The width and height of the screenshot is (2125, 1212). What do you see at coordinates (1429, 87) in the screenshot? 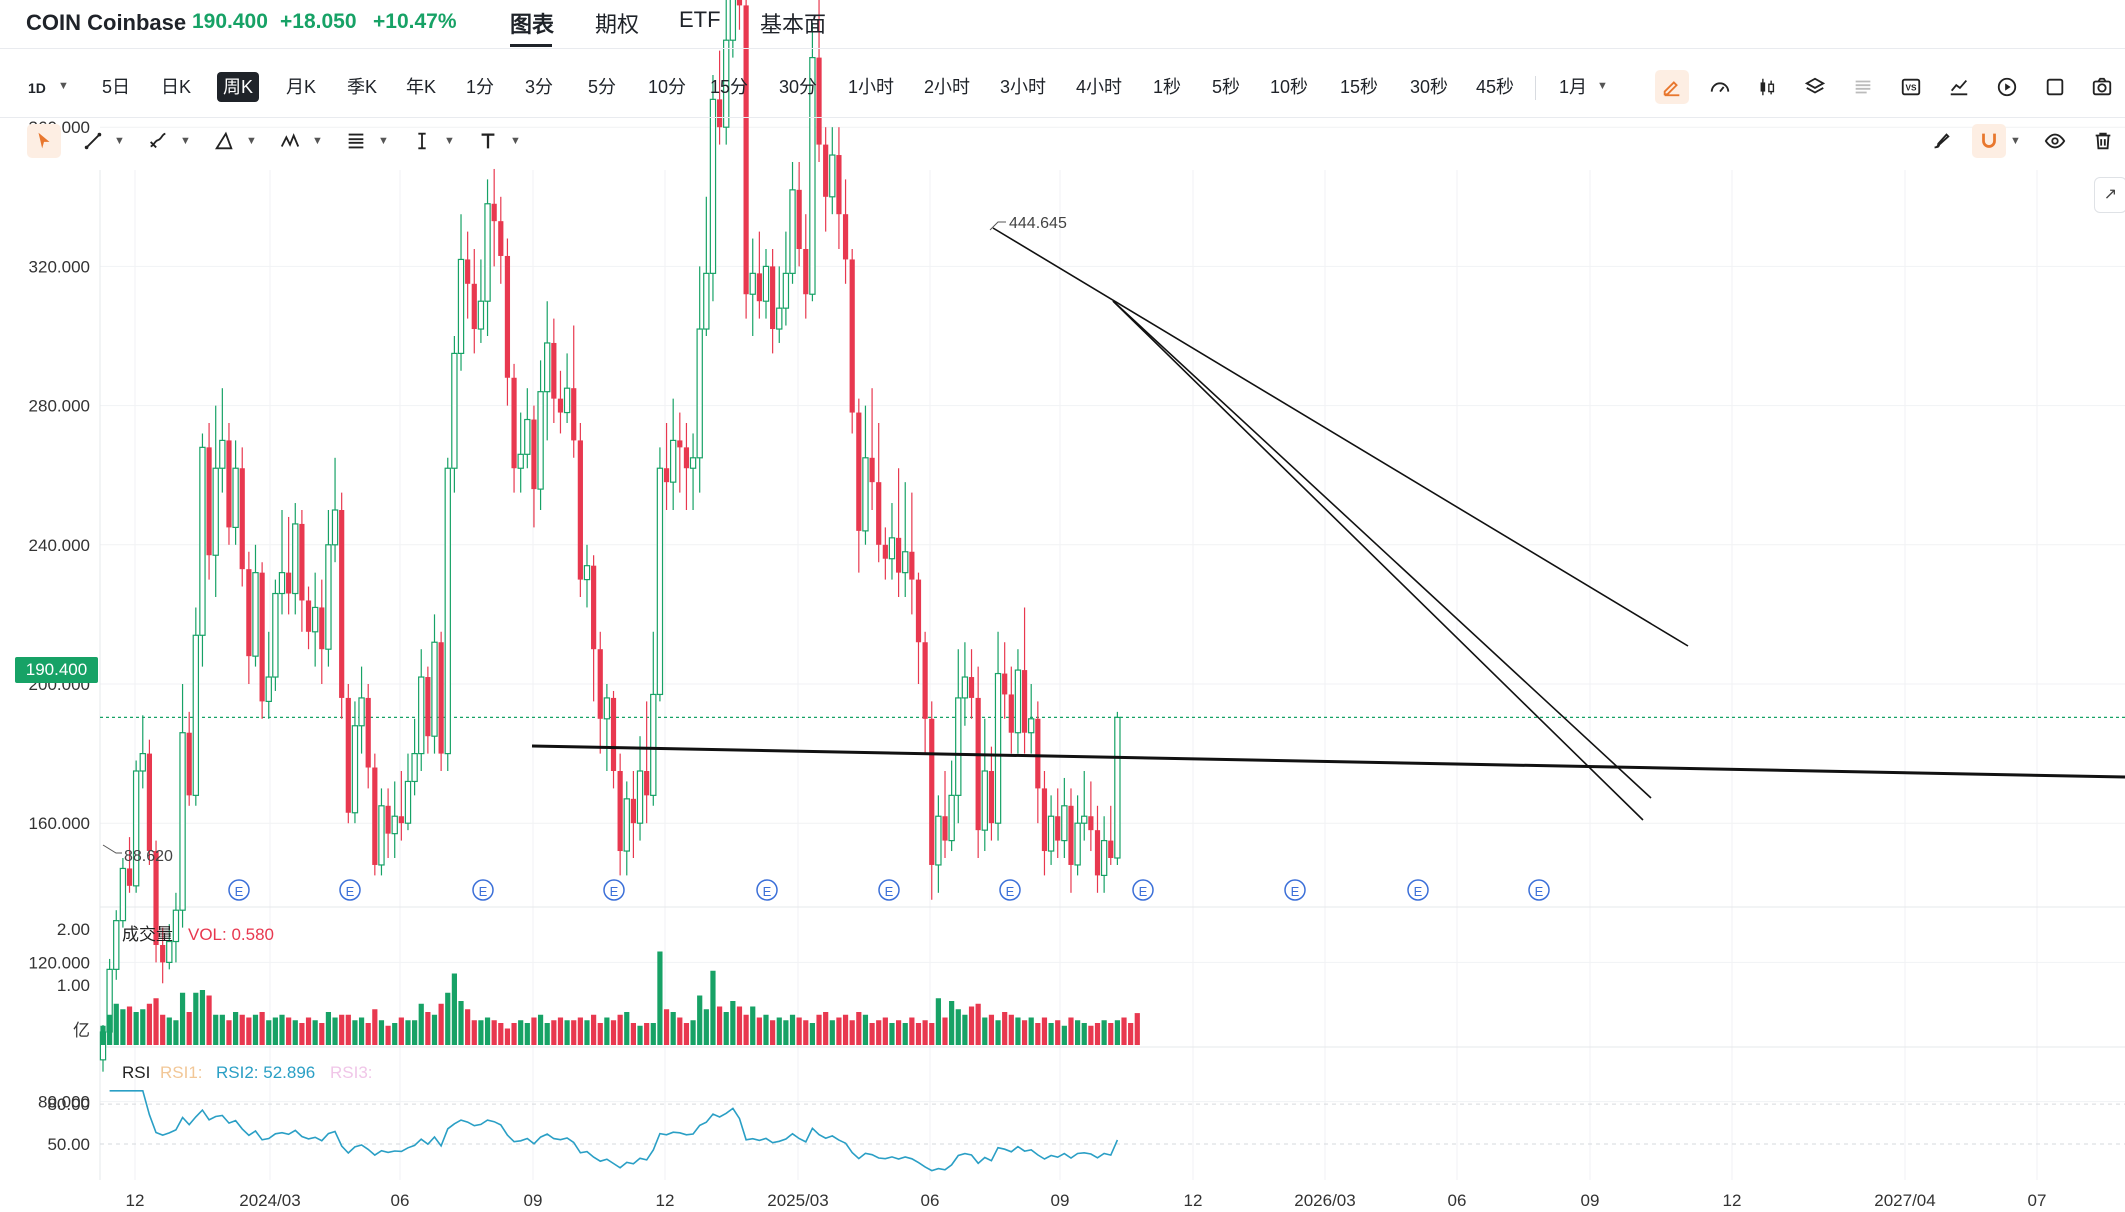
I see `timeframe-button: 30秒` at bounding box center [1429, 87].